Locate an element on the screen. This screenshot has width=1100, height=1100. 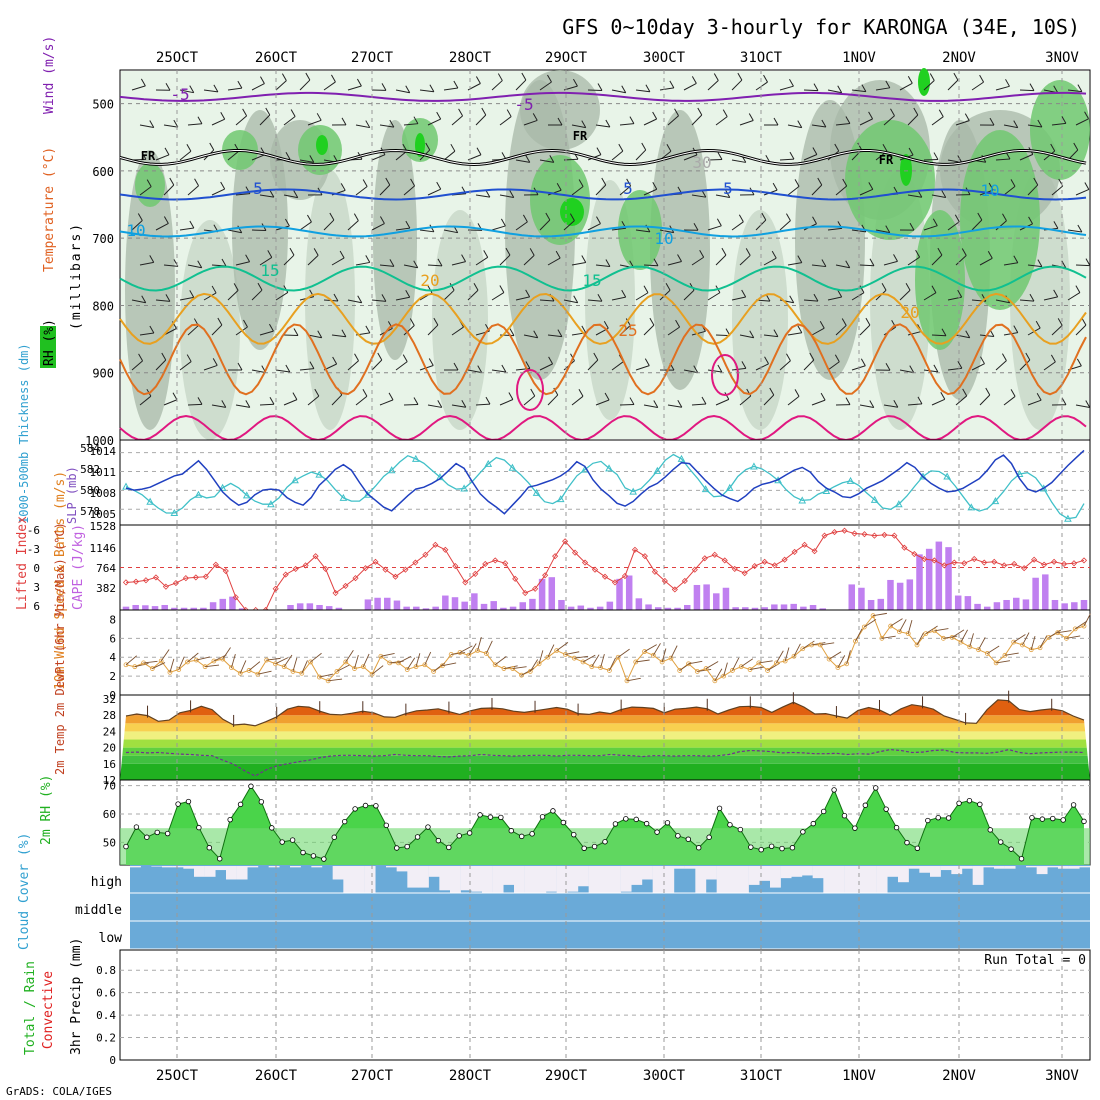
contour-label: 15 is located at coordinates (269, 270).